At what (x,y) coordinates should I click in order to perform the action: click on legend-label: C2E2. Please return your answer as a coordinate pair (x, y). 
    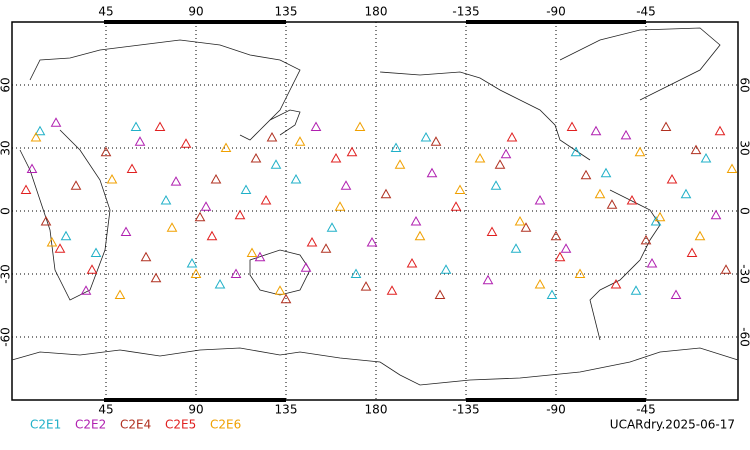
    Looking at the image, I should click on (90, 425).